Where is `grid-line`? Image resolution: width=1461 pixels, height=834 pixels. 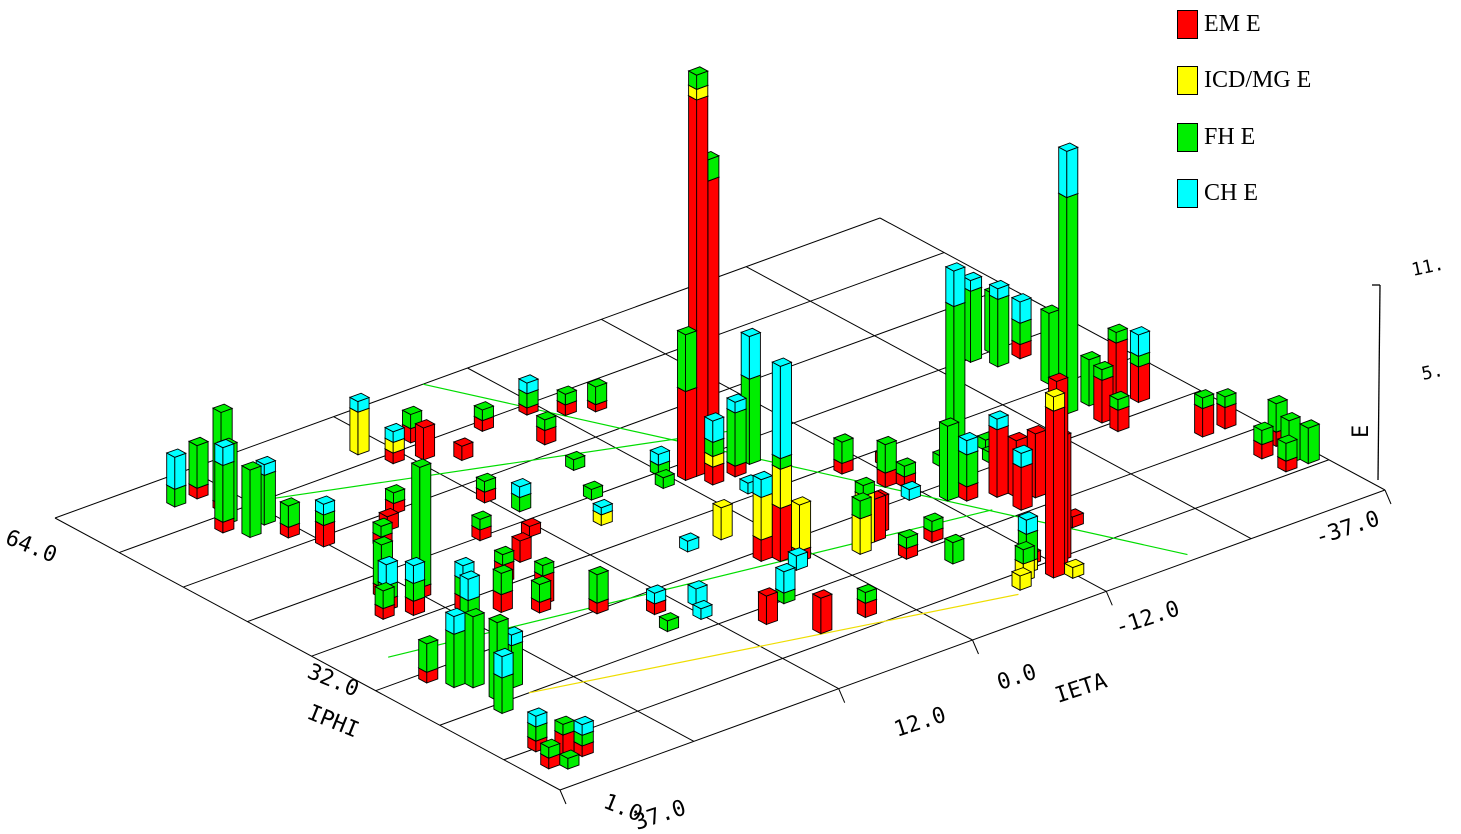
grid-line is located at coordinates (998, 403).